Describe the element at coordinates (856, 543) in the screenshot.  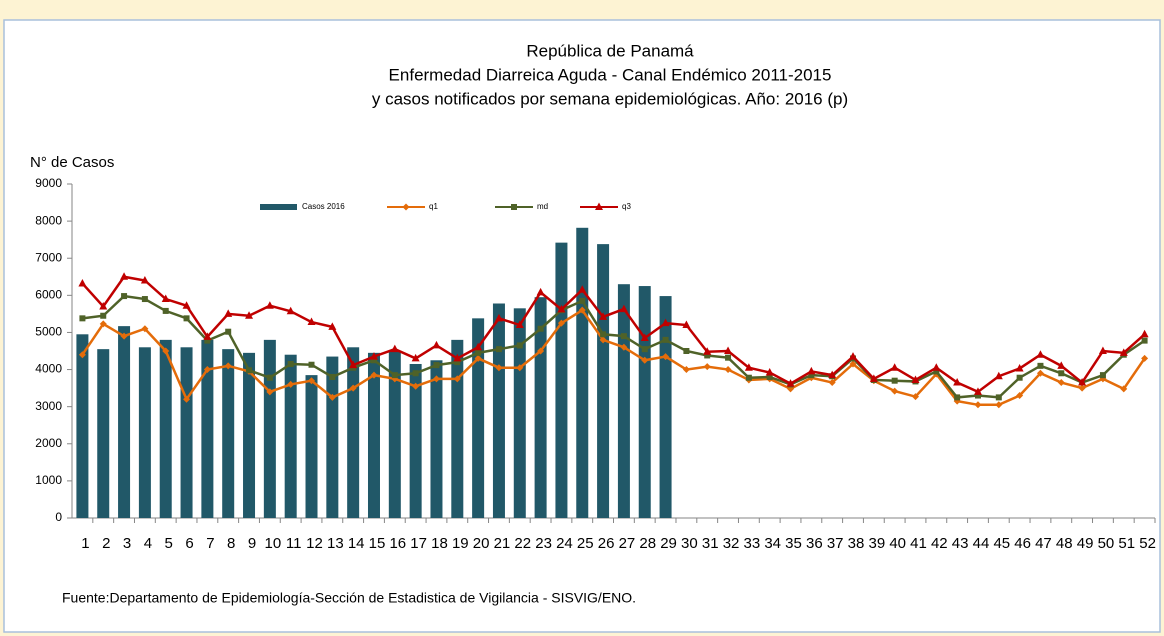
I see `x-tick-label: 38` at that location.